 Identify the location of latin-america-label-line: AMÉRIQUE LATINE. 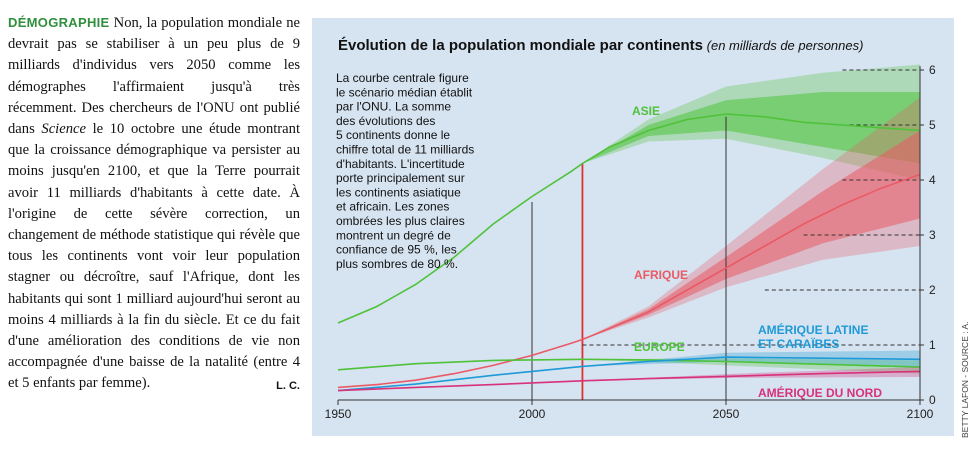
(813, 329).